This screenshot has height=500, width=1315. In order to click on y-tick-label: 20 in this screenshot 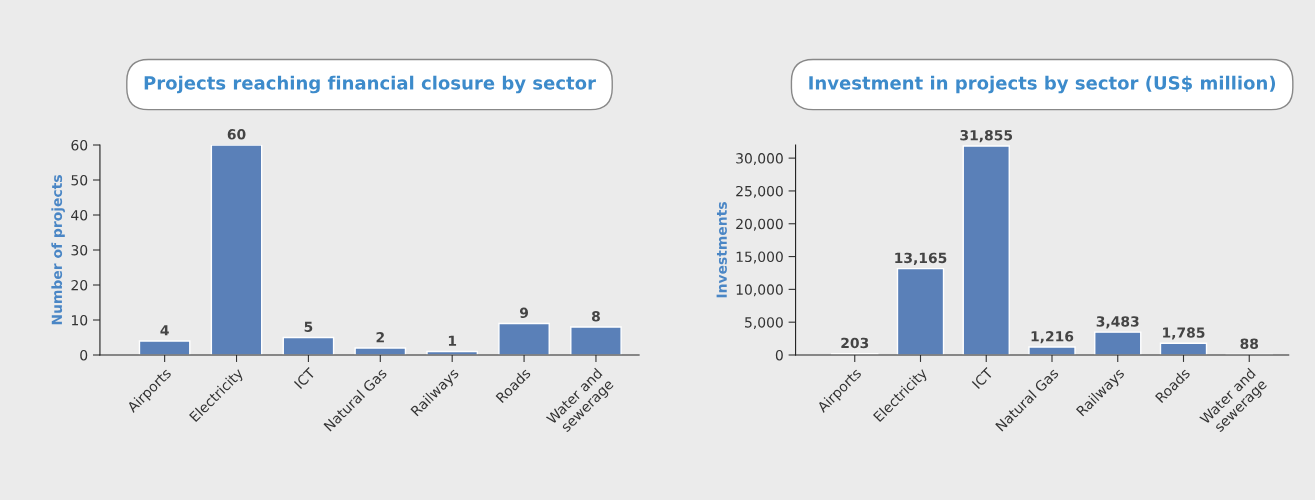, I will do `click(79, 285)`.